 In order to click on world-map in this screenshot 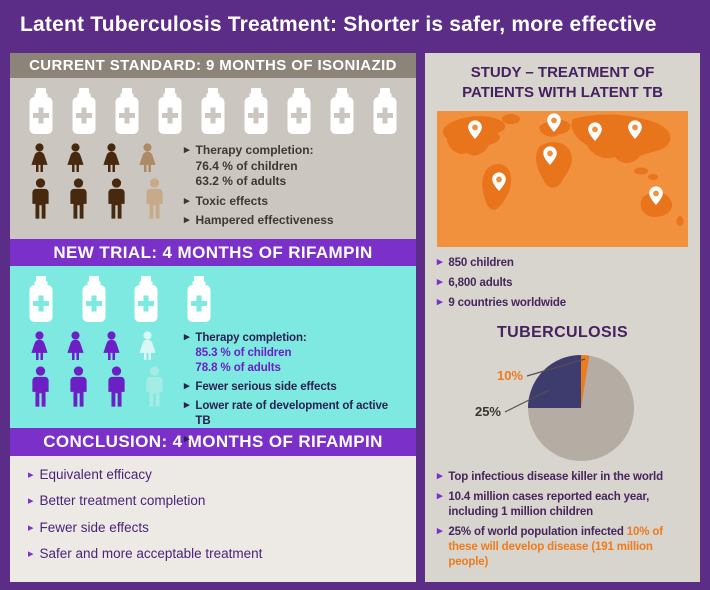, I will do `click(562, 179)`.